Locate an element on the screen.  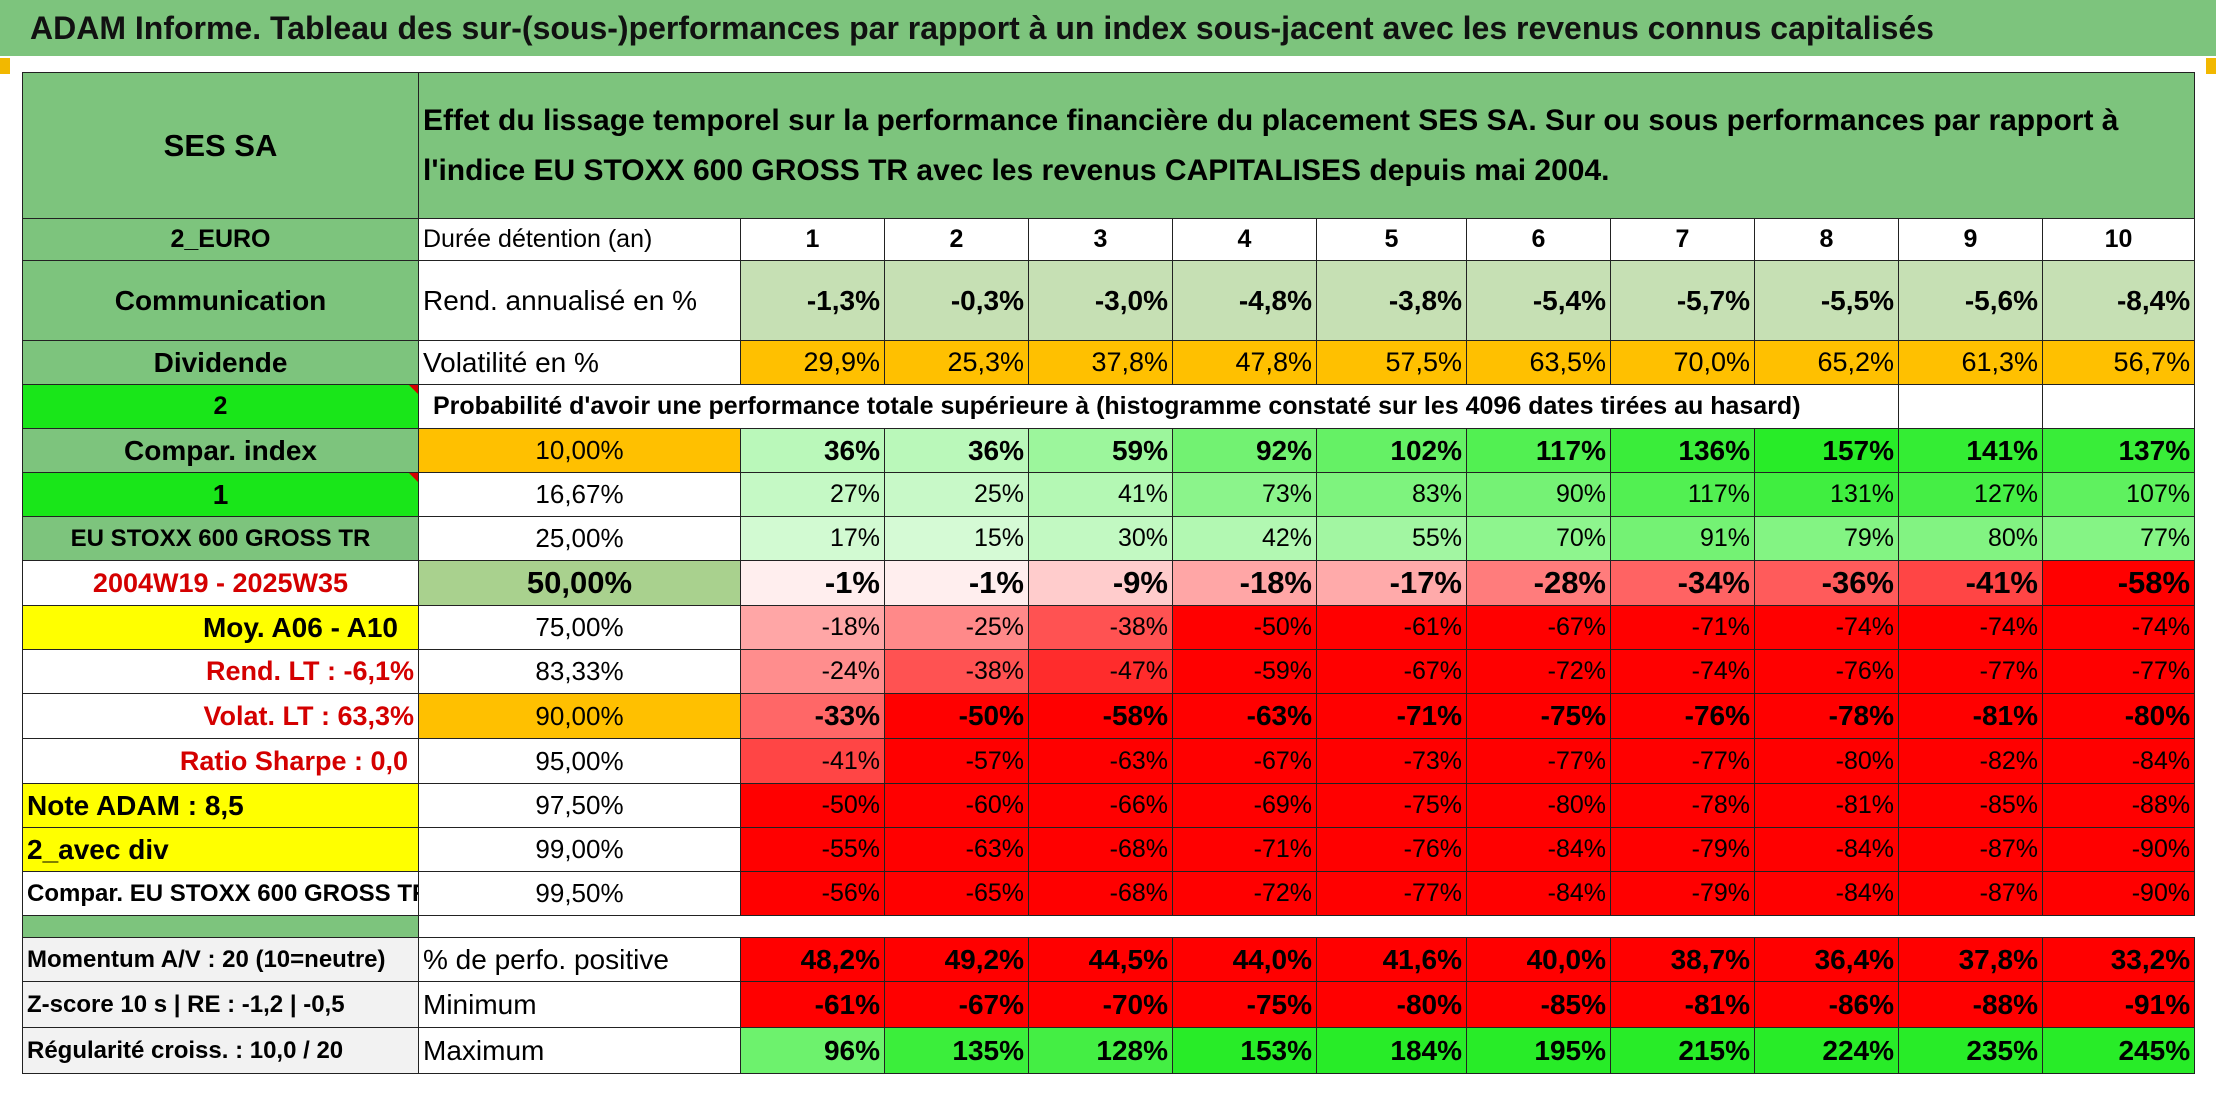
prob-value: -90% is located at coordinates (2118, 893).